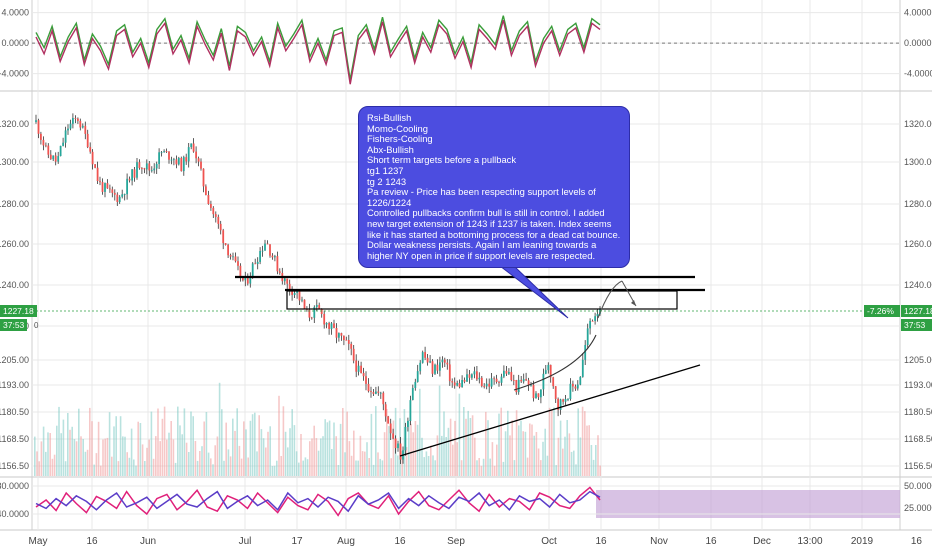 The height and width of the screenshot is (550, 932). Describe the element at coordinates (918, 439) in the screenshot. I see `price-right-tick-9: 1168.50` at that location.